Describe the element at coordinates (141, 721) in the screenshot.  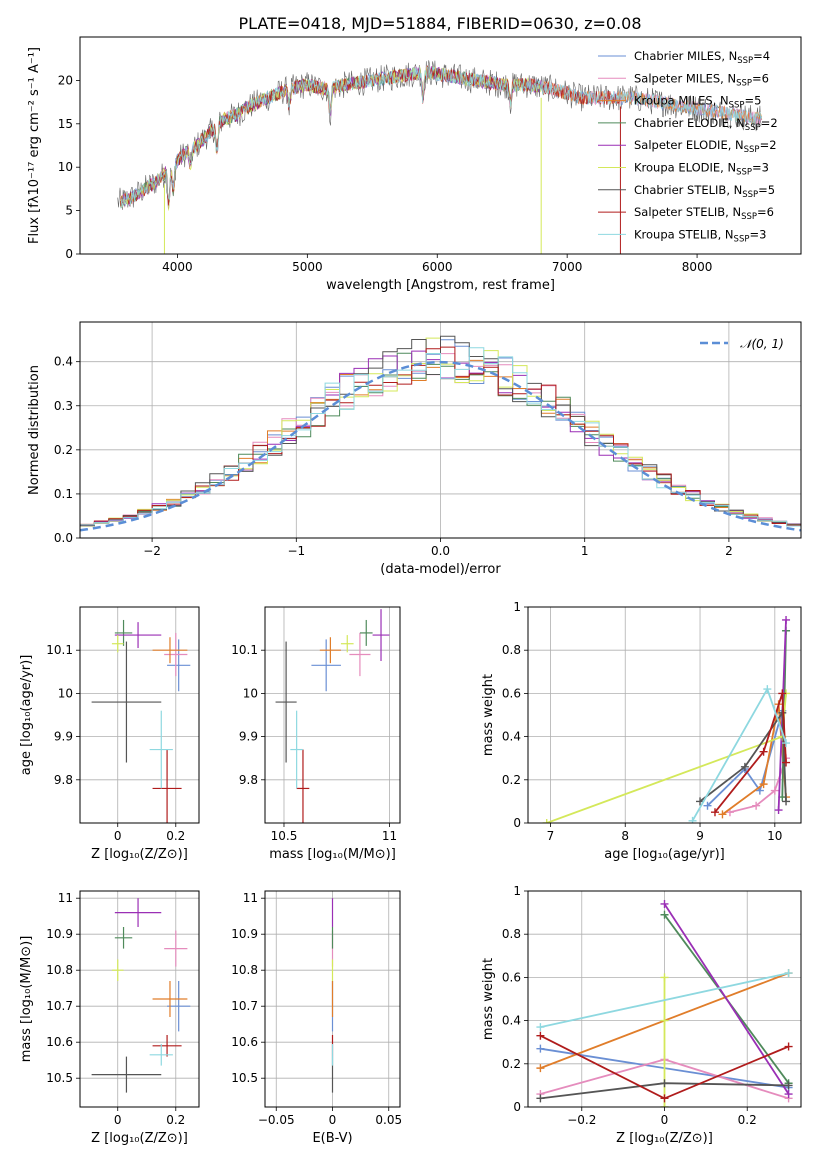
I see `data-age_vs_z` at that location.